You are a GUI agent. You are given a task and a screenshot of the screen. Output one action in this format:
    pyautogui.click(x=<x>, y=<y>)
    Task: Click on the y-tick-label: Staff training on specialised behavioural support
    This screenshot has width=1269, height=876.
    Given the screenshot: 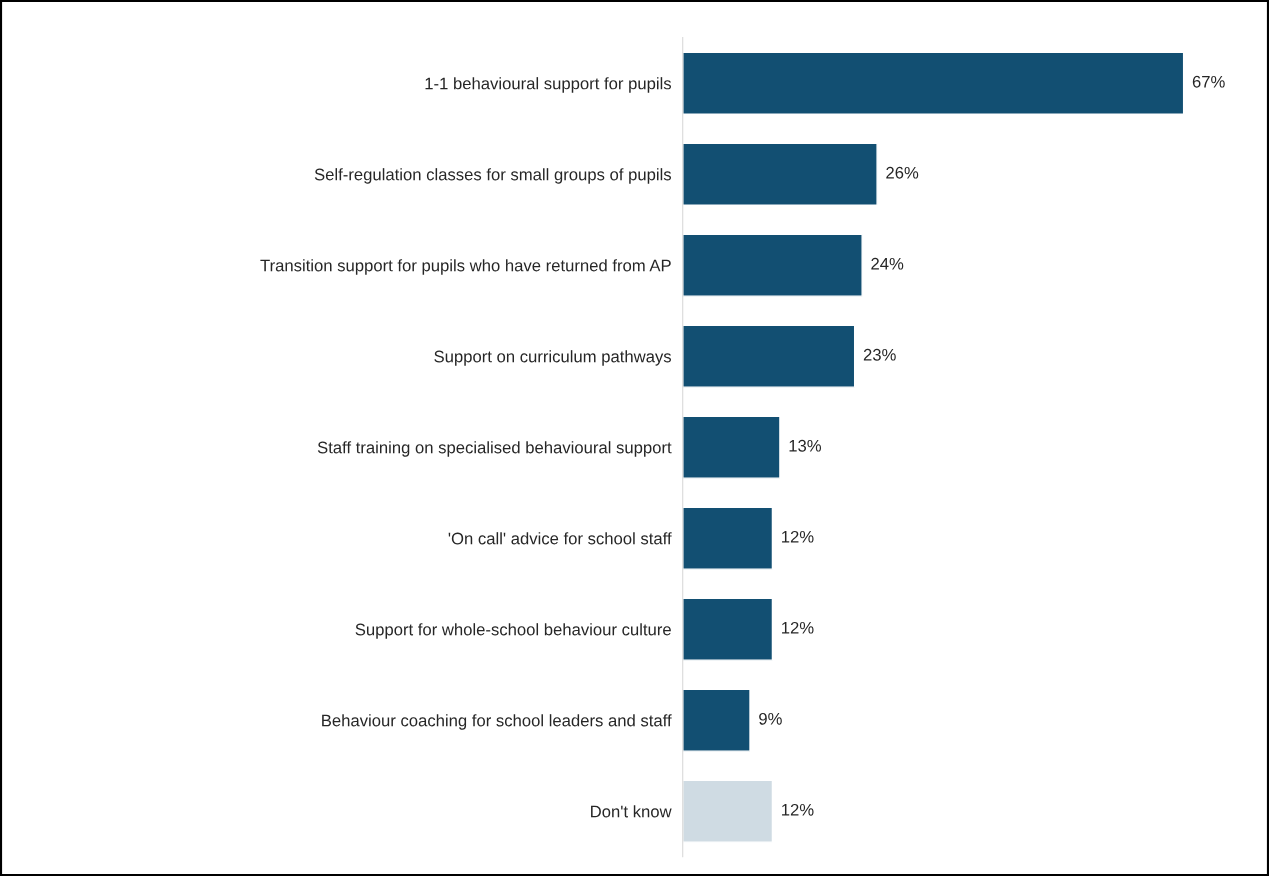 What is the action you would take?
    pyautogui.click(x=494, y=449)
    